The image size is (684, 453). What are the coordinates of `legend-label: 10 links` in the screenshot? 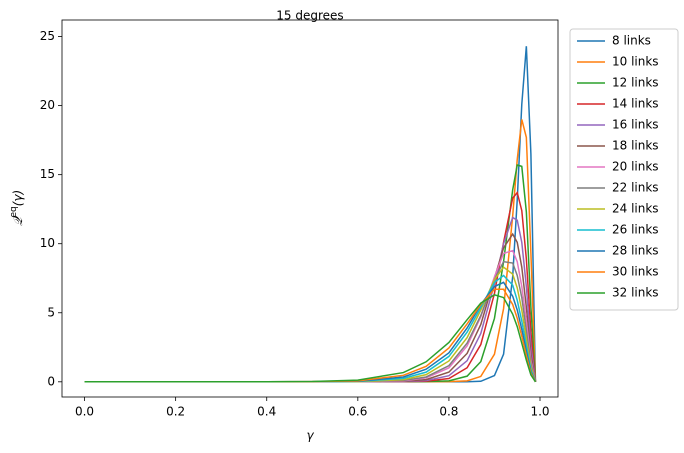 It's located at (635, 62).